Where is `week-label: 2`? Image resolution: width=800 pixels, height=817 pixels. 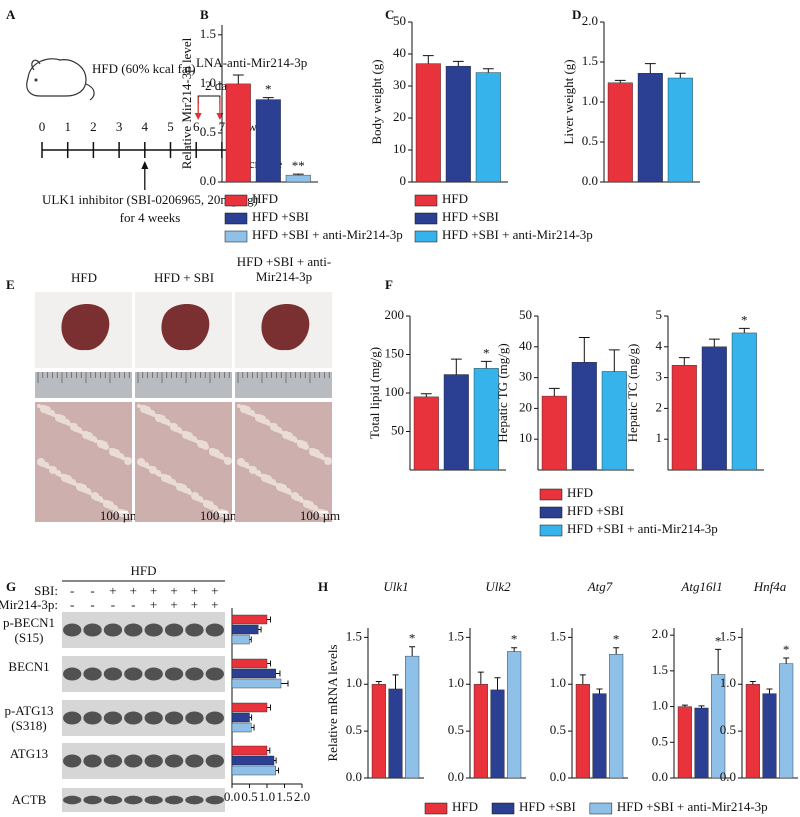 week-label: 2 is located at coordinates (93, 126).